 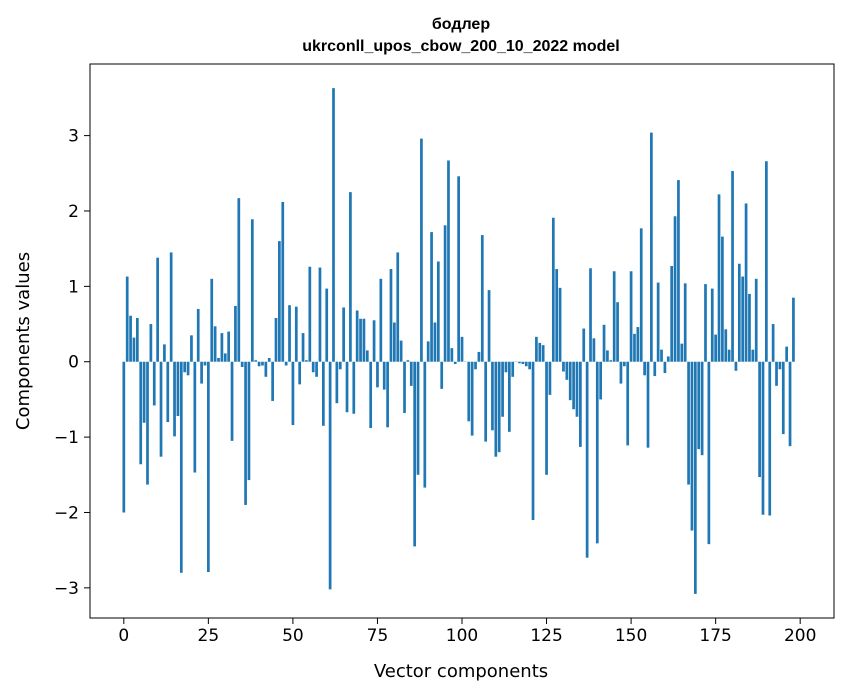 I want to click on y-tick-label: 2, so click(x=73, y=212).